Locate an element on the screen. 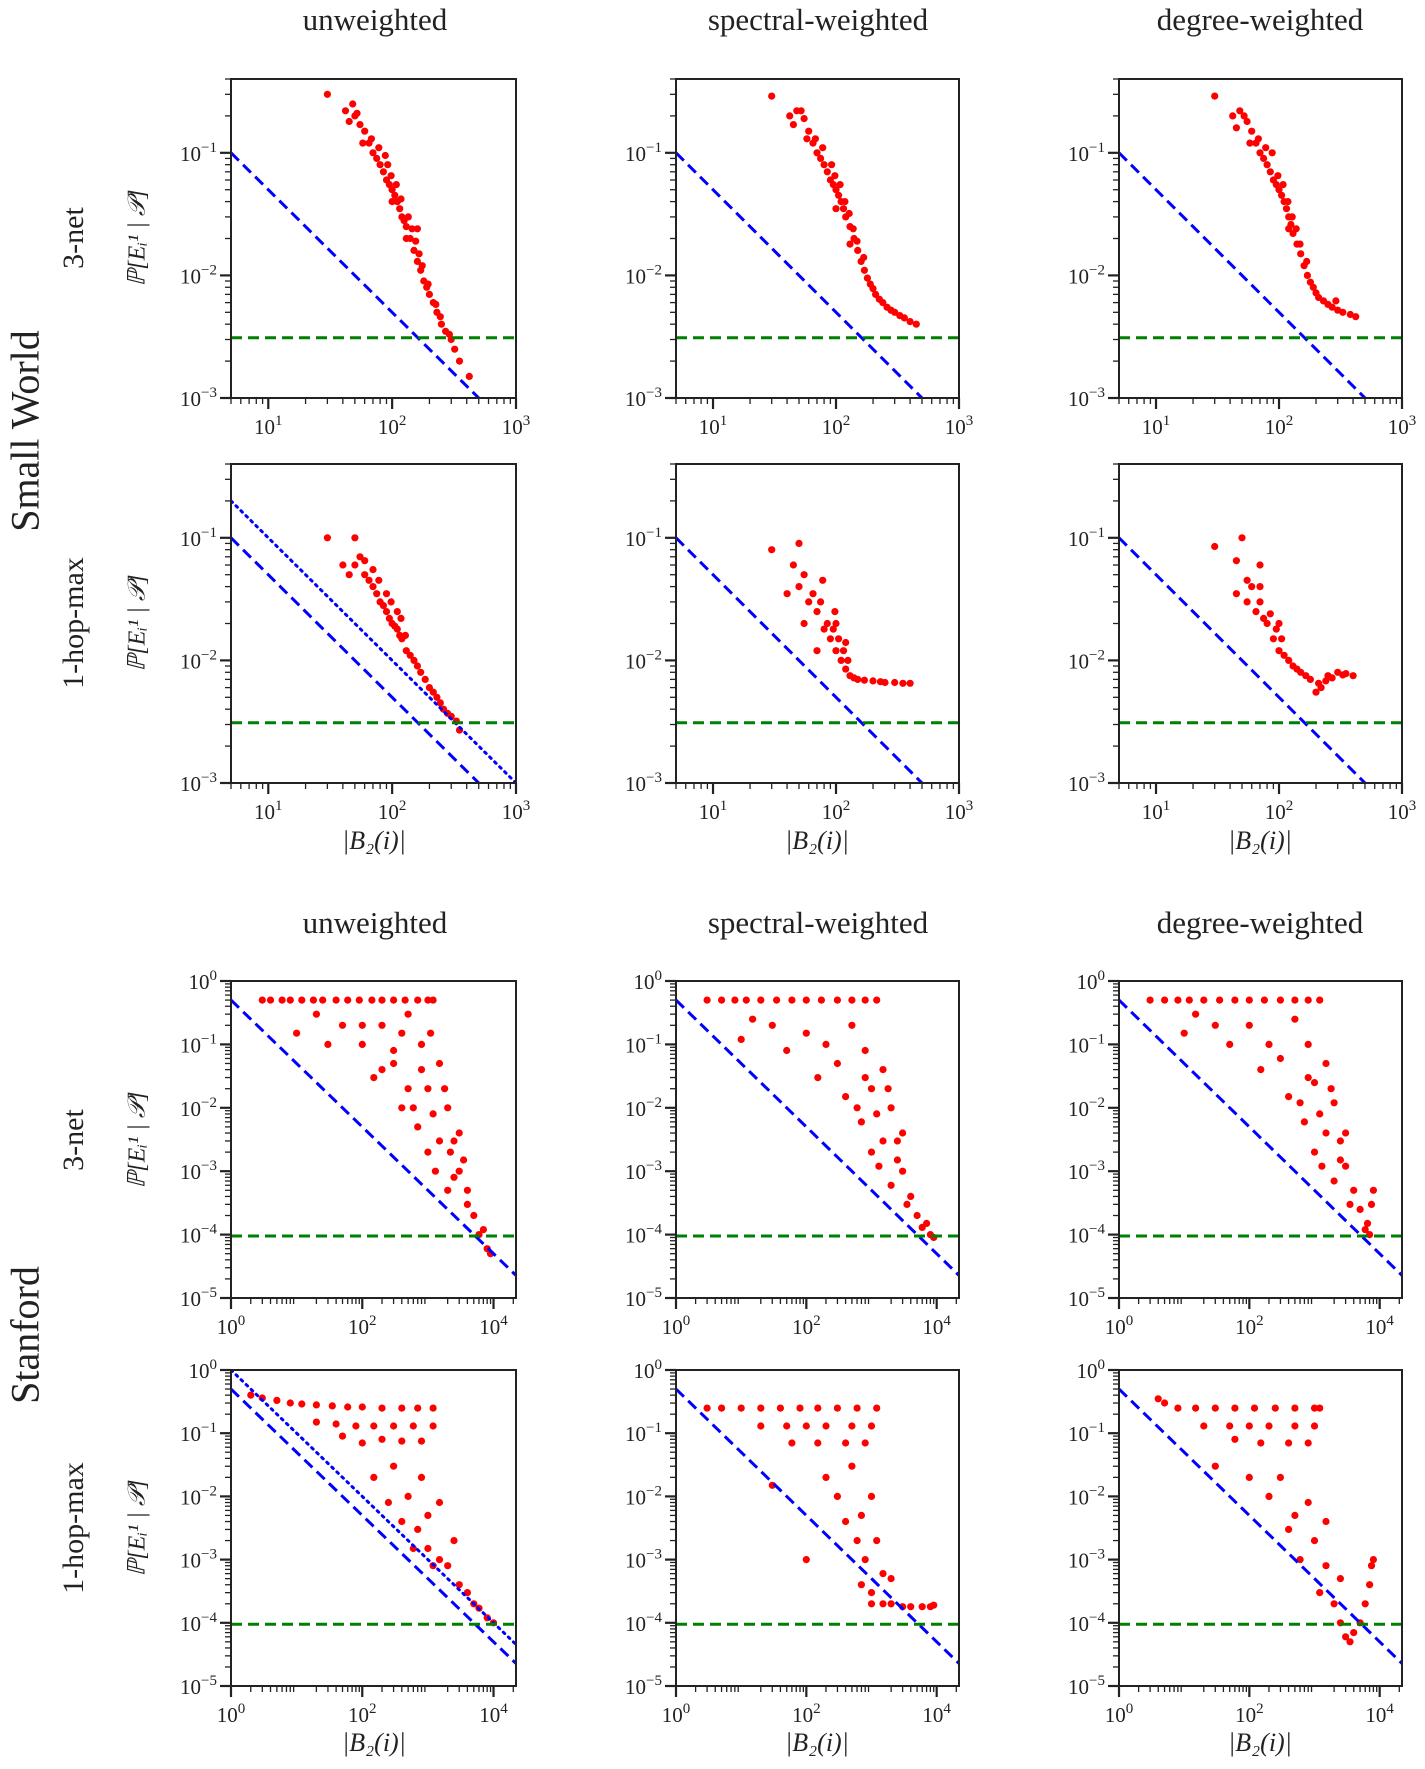 The height and width of the screenshot is (1769, 1425). tick-label: 10¹ is located at coordinates (1156, 426).